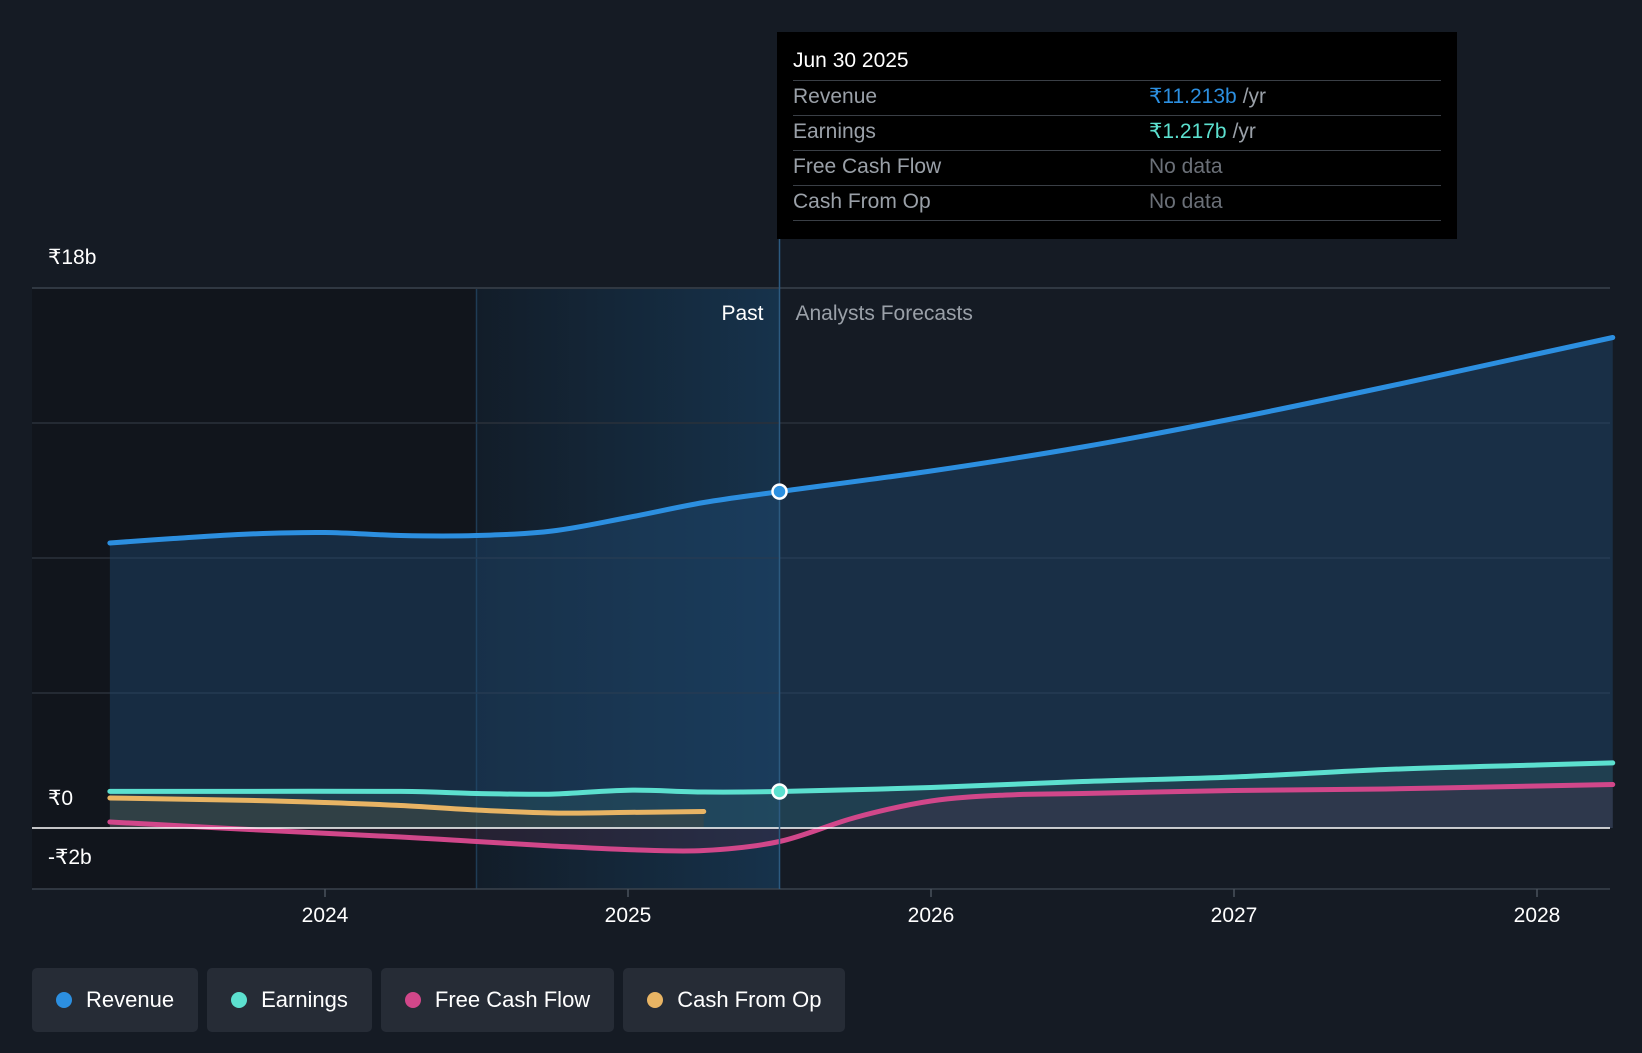 The width and height of the screenshot is (1642, 1053). I want to click on y-tick-label: ₹0, so click(60, 798).